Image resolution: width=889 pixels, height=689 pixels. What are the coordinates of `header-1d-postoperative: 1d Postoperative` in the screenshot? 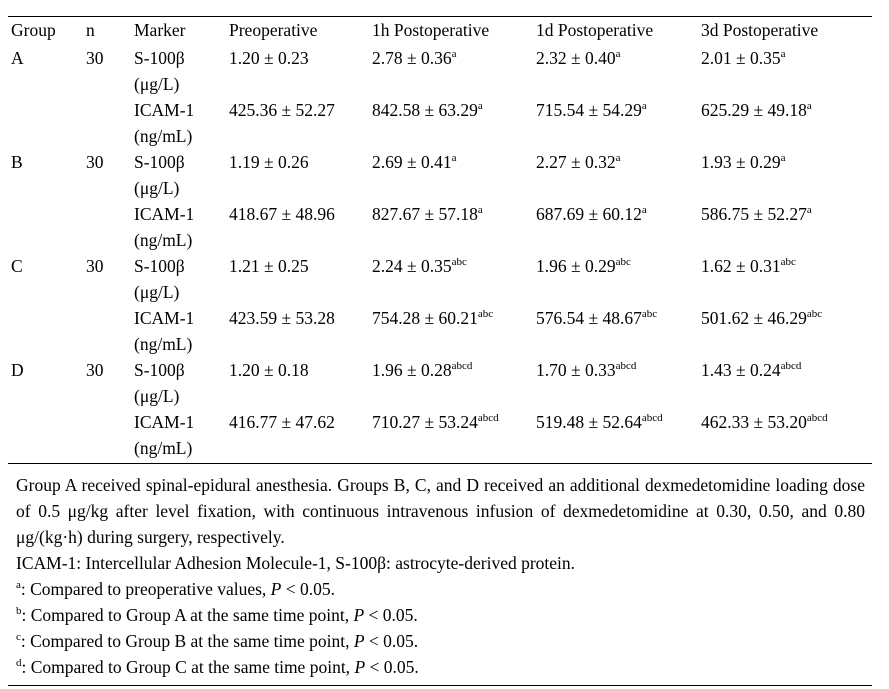 It's located at (595, 30).